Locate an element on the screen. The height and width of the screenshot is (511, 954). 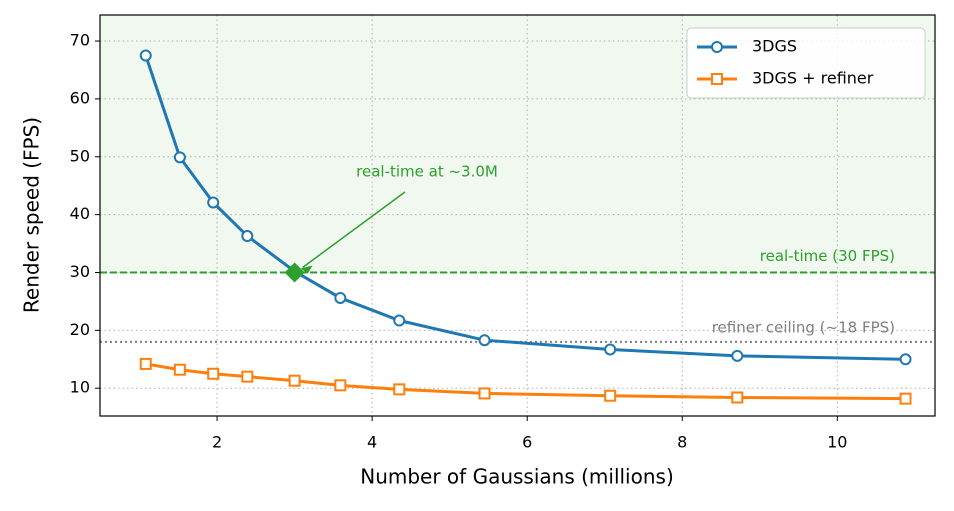
y-tick-label: 30 is located at coordinates (80, 271).